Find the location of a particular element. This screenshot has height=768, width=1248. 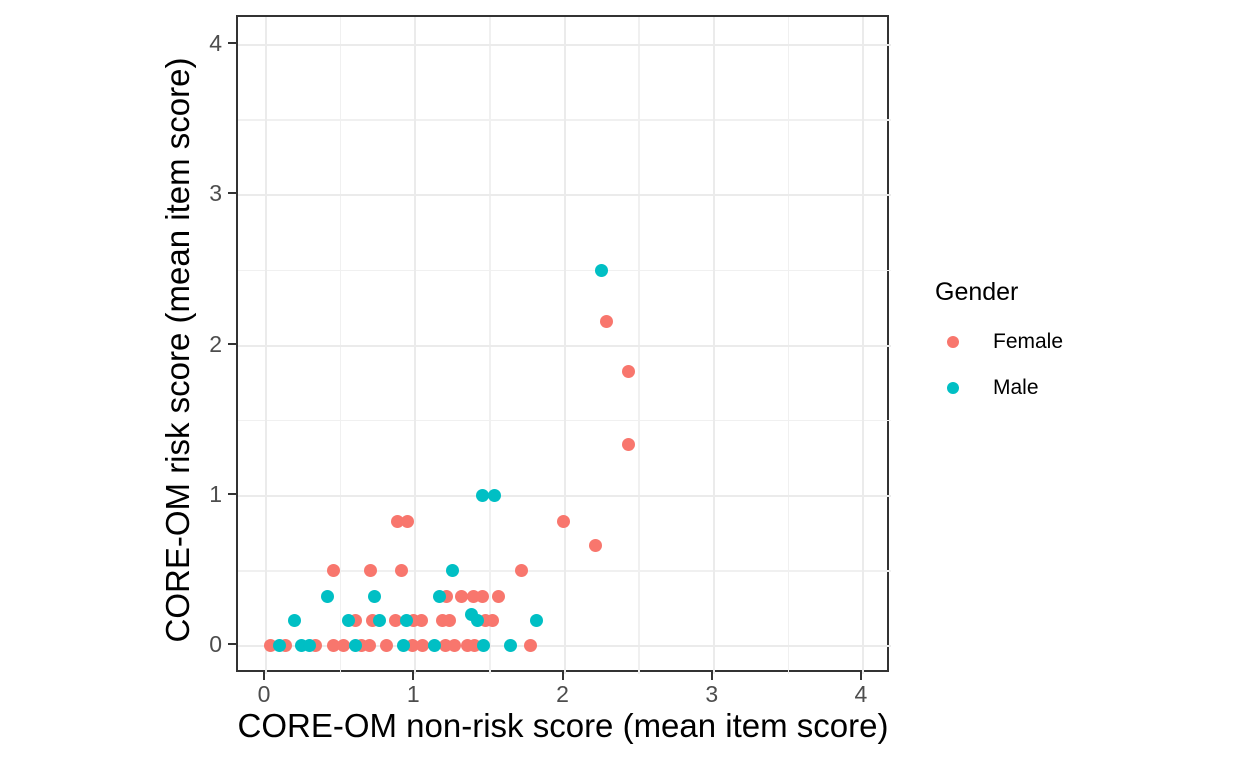

legend-label-female: Female is located at coordinates (1028, 341).